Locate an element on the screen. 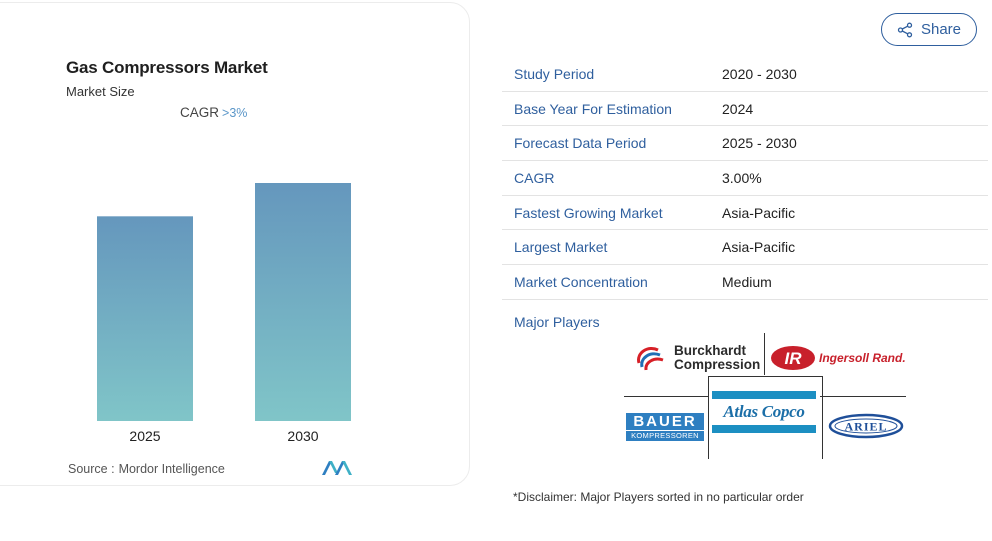 Image resolution: width=992 pixels, height=541 pixels. stat-value: 2020 - 2030 is located at coordinates (759, 73).